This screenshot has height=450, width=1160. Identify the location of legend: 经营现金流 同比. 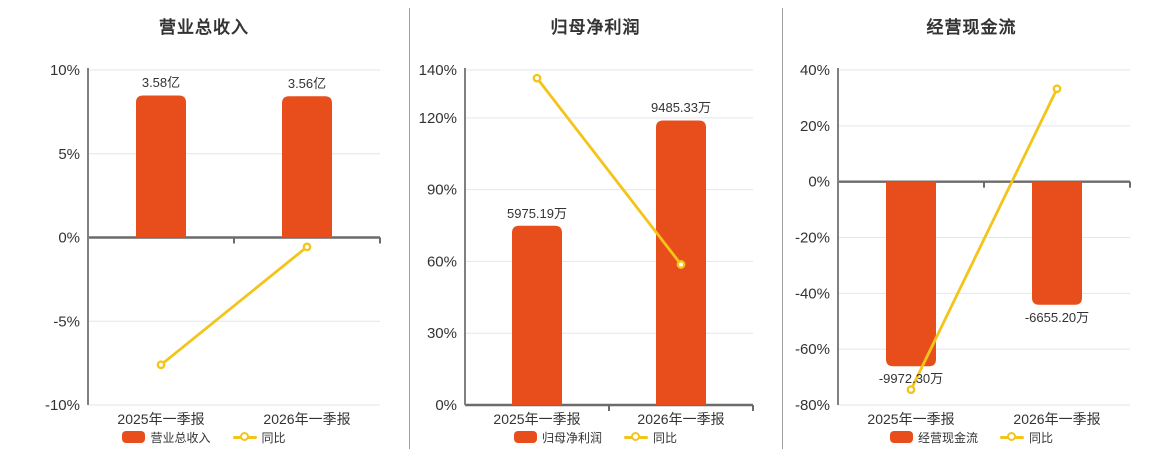
(971, 437).